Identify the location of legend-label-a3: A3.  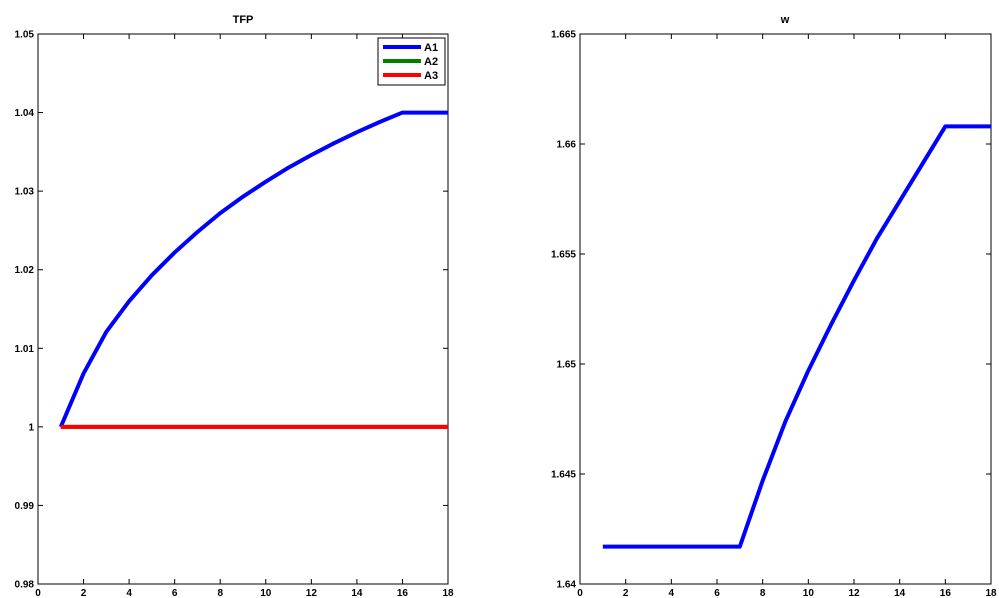
(431, 76).